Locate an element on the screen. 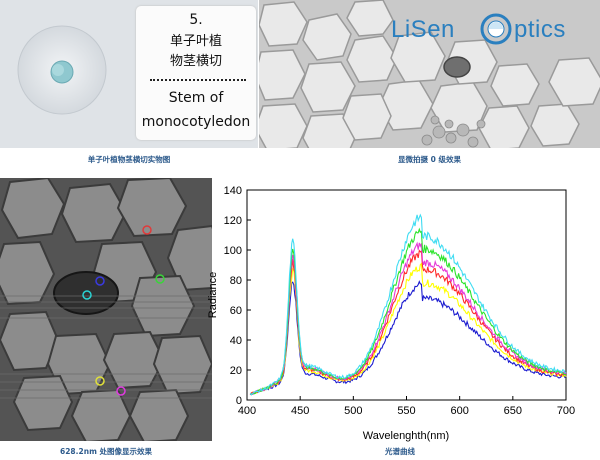 The width and height of the screenshot is (600, 460). y-tick-label: 40 is located at coordinates (236, 341).